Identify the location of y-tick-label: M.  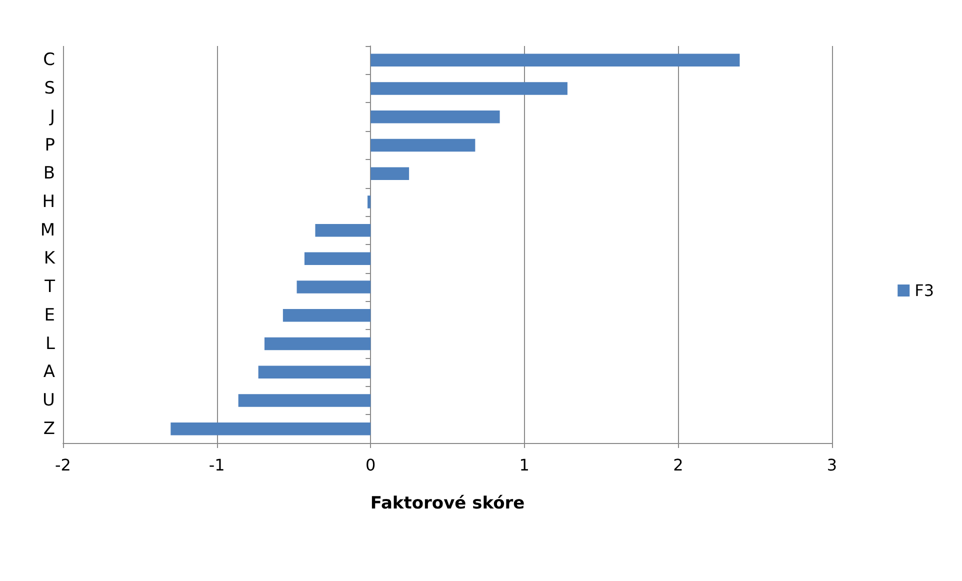
(47, 230).